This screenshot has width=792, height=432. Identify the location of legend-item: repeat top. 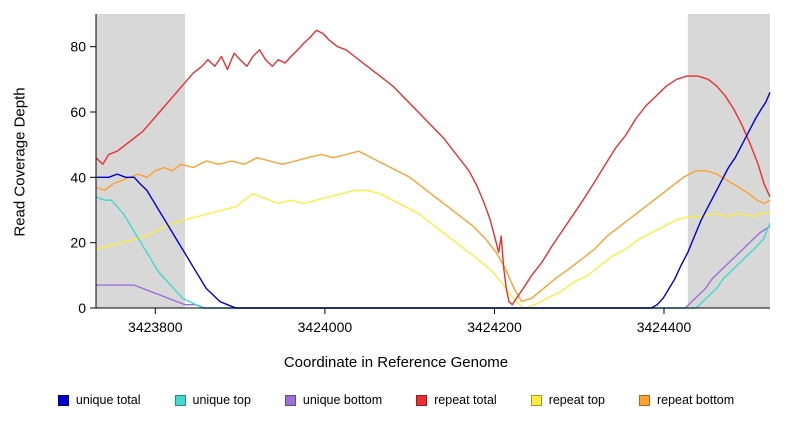
(567, 400).